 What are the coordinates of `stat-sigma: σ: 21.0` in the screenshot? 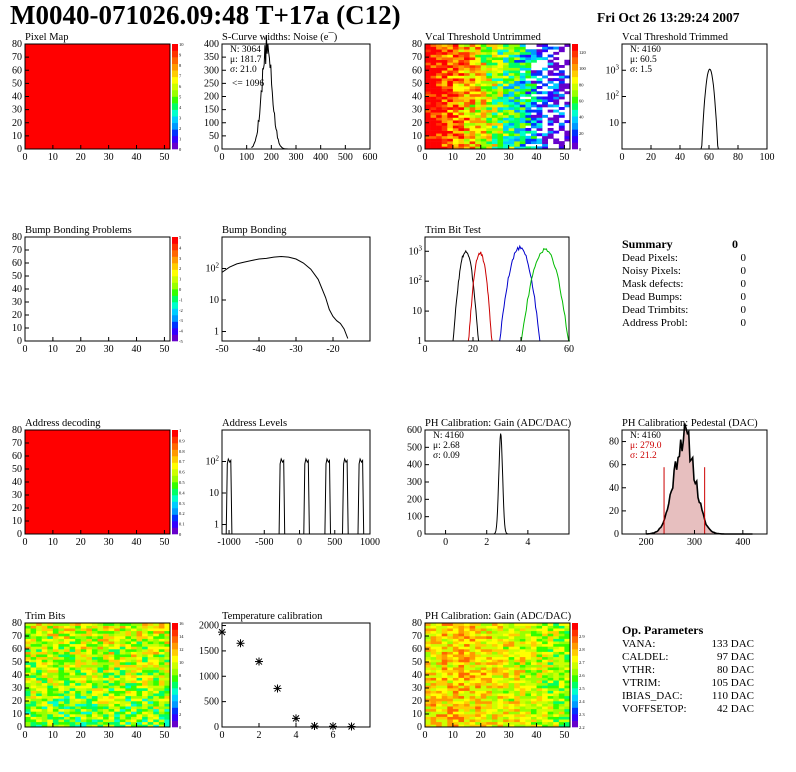 It's located at (243, 70).